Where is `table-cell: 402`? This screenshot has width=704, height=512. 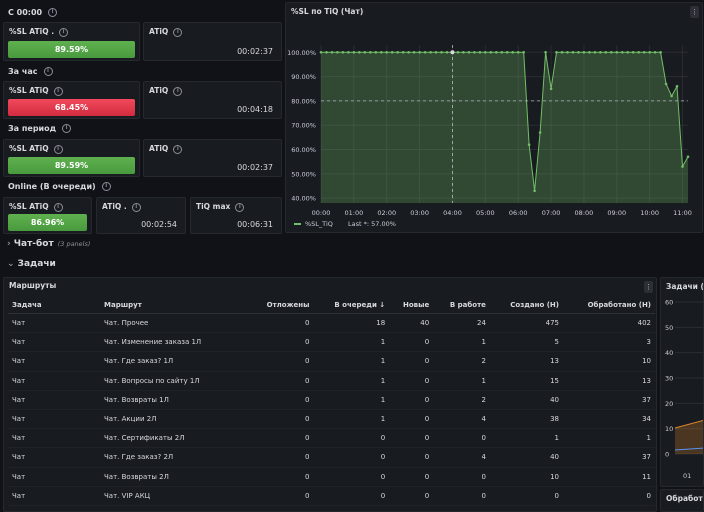 table-cell: 402 is located at coordinates (608, 323).